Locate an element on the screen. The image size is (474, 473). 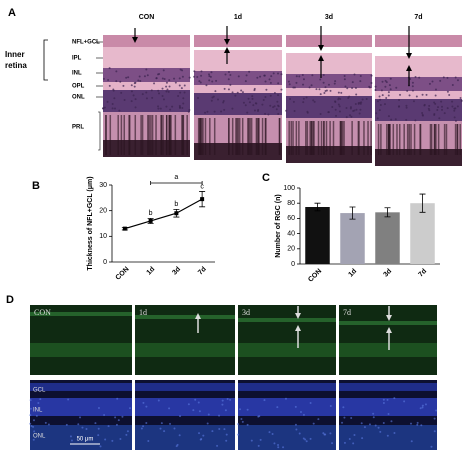
panel-label: D is located at coordinates (10, 300).